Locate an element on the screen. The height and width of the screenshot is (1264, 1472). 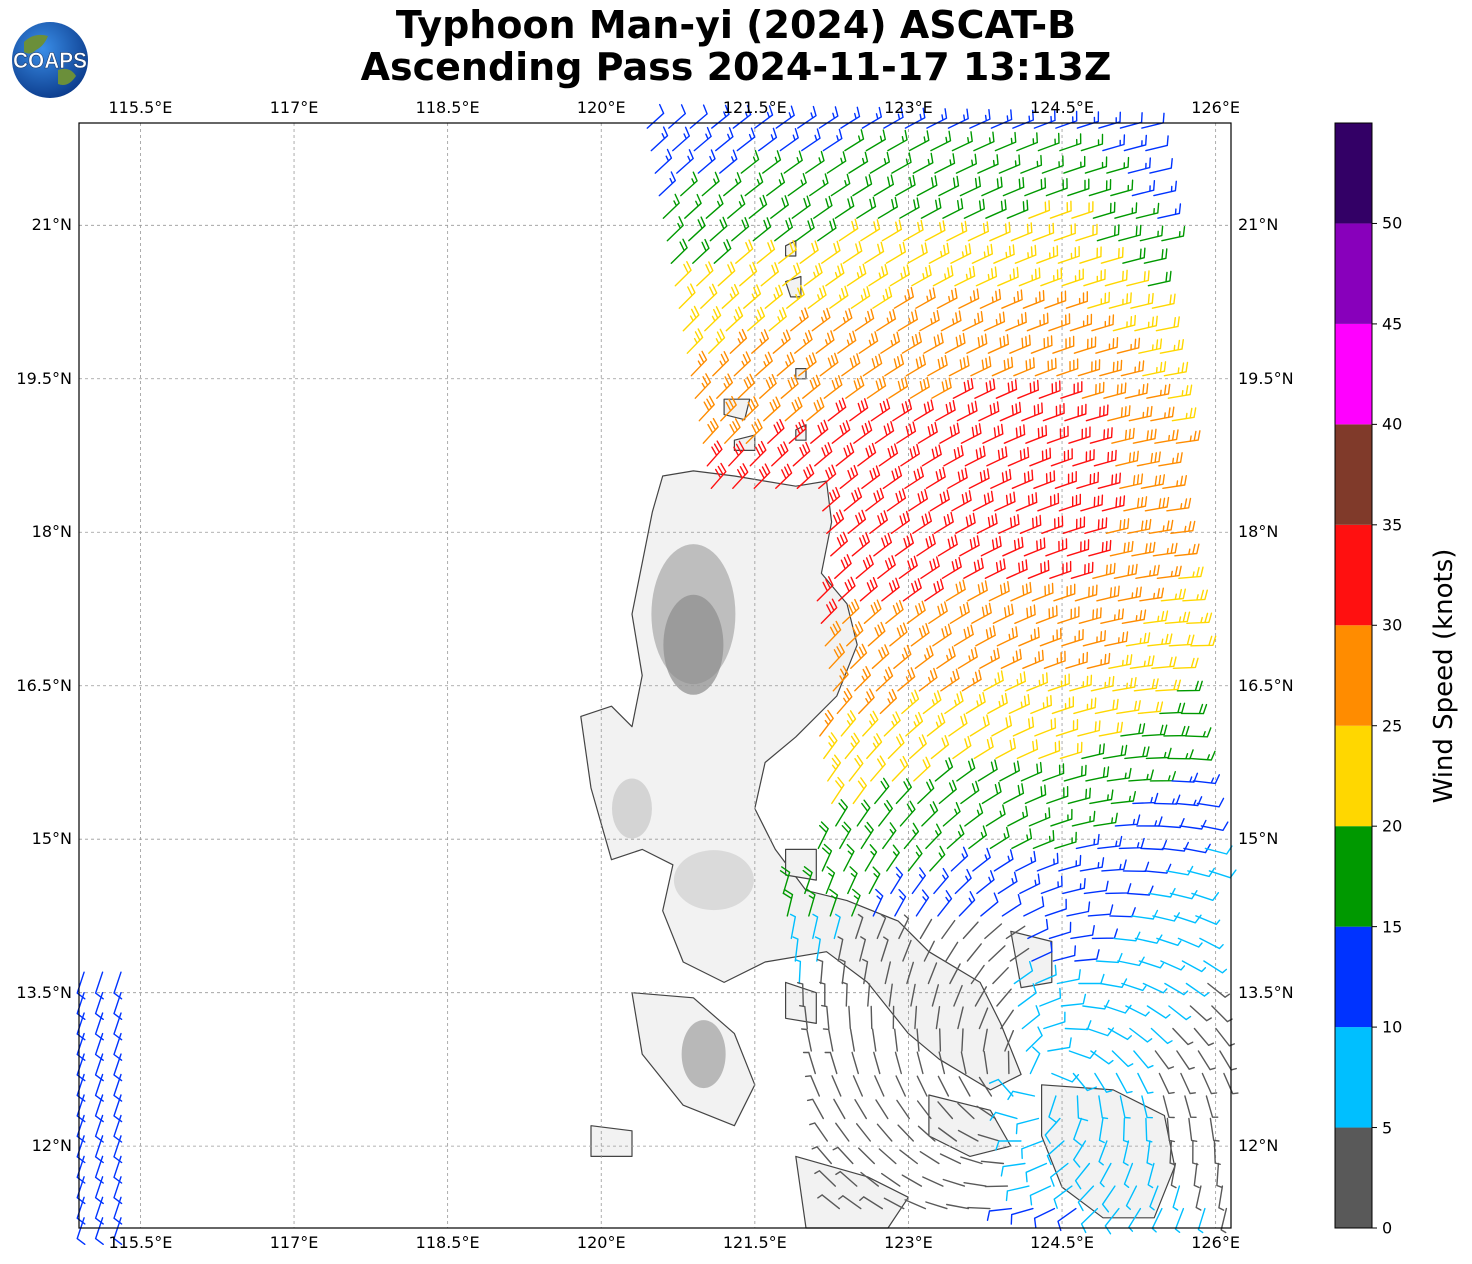
lon-tick-top: 124.5°E is located at coordinates (1062, 107).